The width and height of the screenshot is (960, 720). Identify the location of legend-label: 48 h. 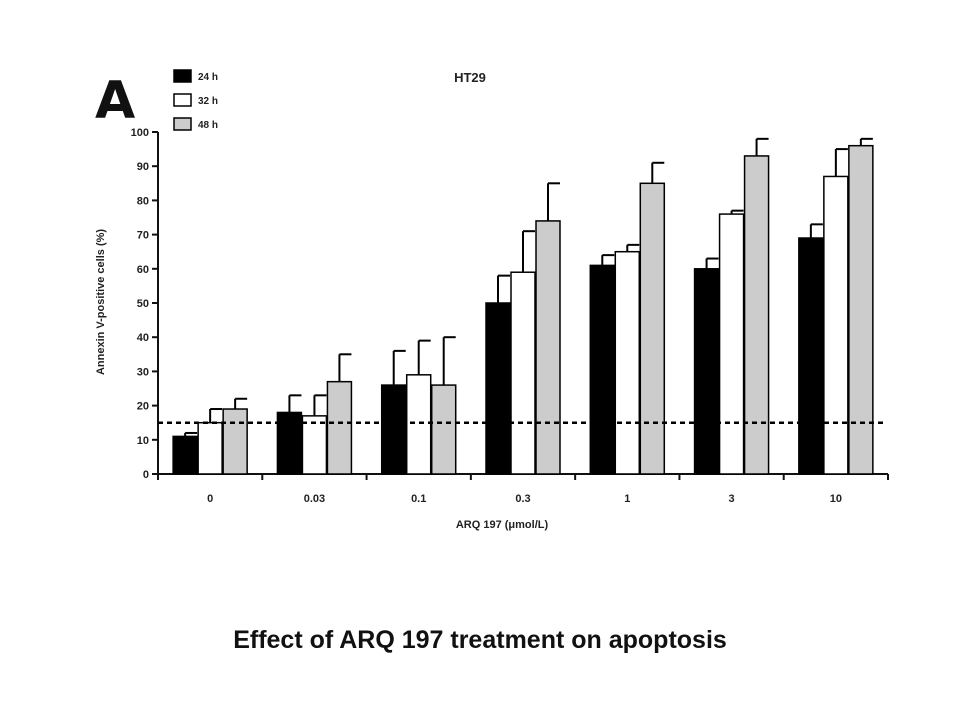
(208, 125).